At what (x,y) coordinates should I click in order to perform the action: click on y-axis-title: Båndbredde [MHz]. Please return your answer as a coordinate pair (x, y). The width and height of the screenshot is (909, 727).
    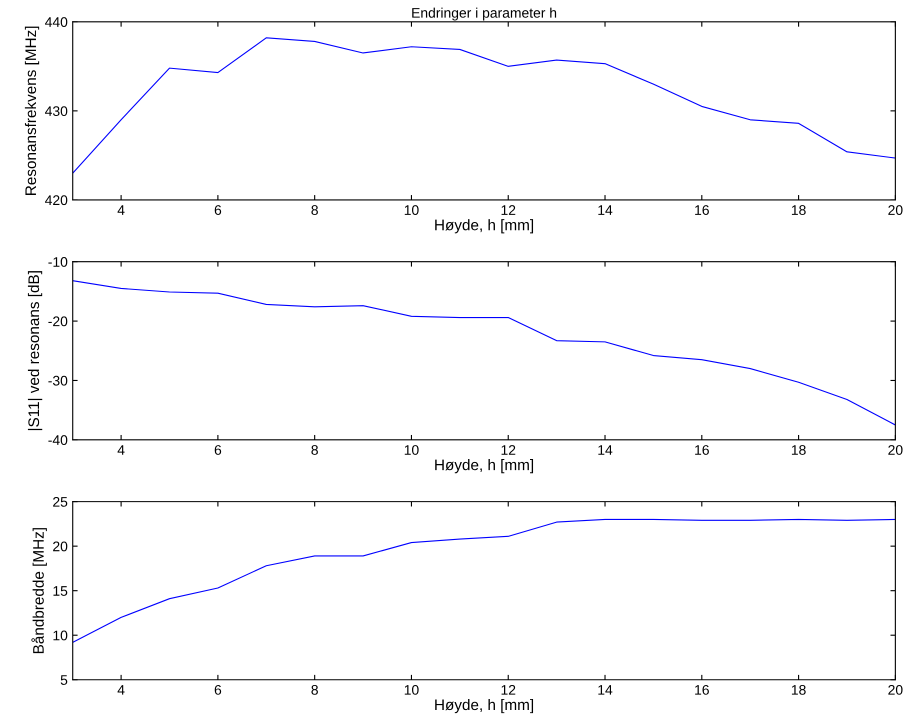
    Looking at the image, I should click on (39, 591).